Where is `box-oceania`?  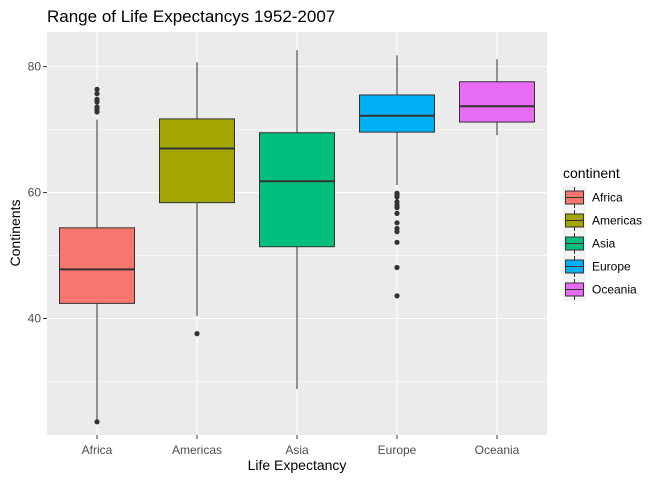
box-oceania is located at coordinates (497, 97).